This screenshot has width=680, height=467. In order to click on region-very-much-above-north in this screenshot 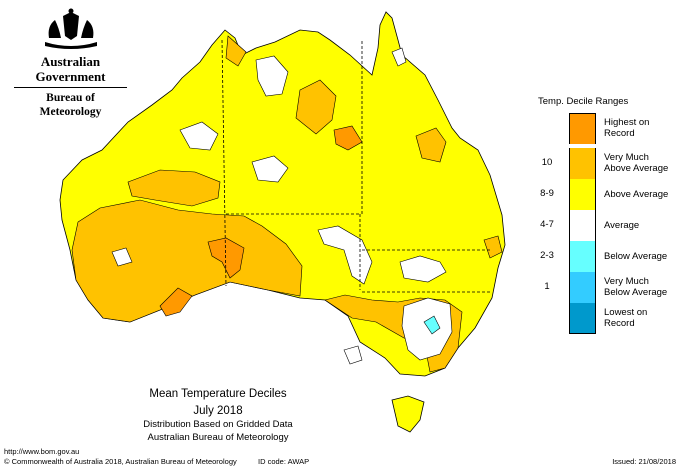, I will do `click(174, 188)`.